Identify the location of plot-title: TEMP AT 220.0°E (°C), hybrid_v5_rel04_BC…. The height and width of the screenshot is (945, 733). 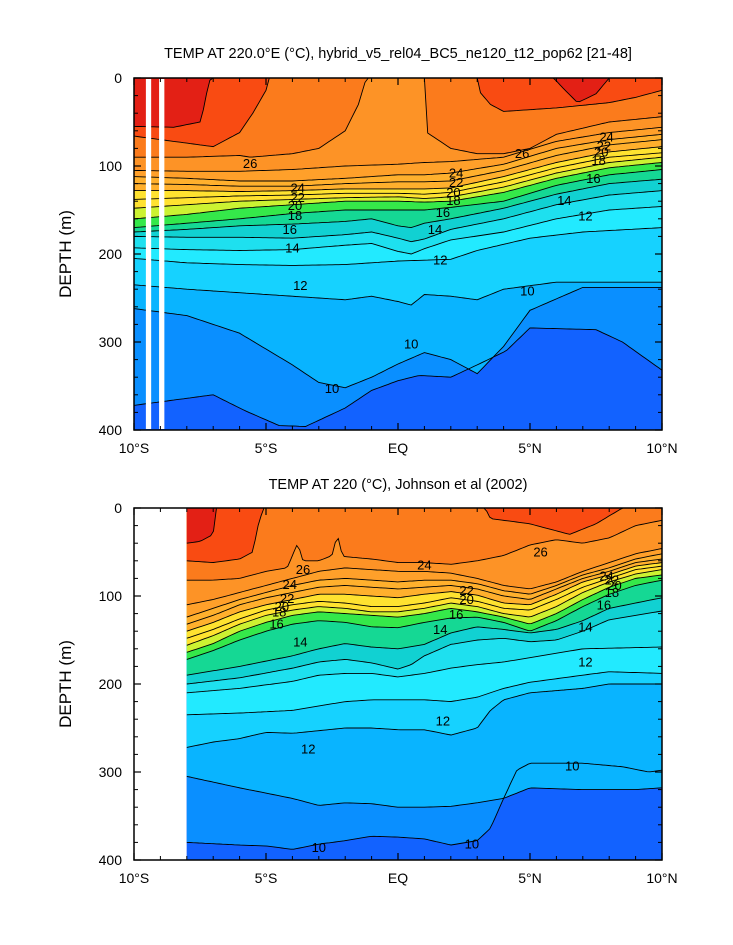
(398, 54).